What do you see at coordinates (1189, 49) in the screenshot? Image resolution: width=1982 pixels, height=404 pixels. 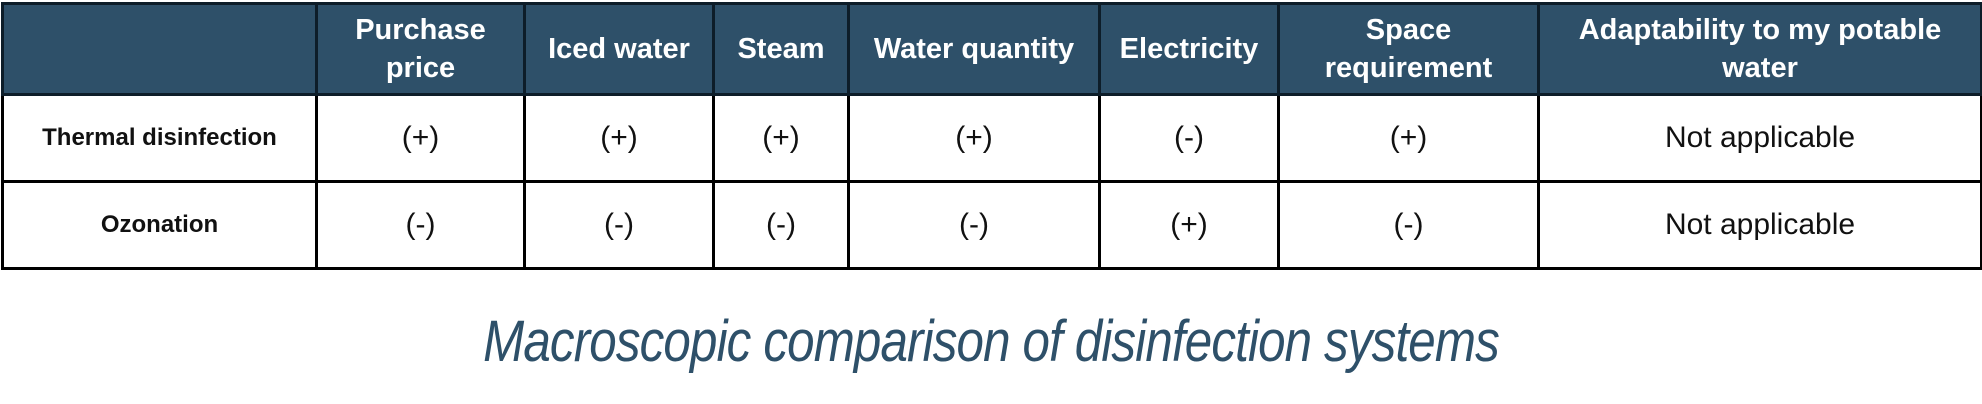 I see `column-header: Electricity` at bounding box center [1189, 49].